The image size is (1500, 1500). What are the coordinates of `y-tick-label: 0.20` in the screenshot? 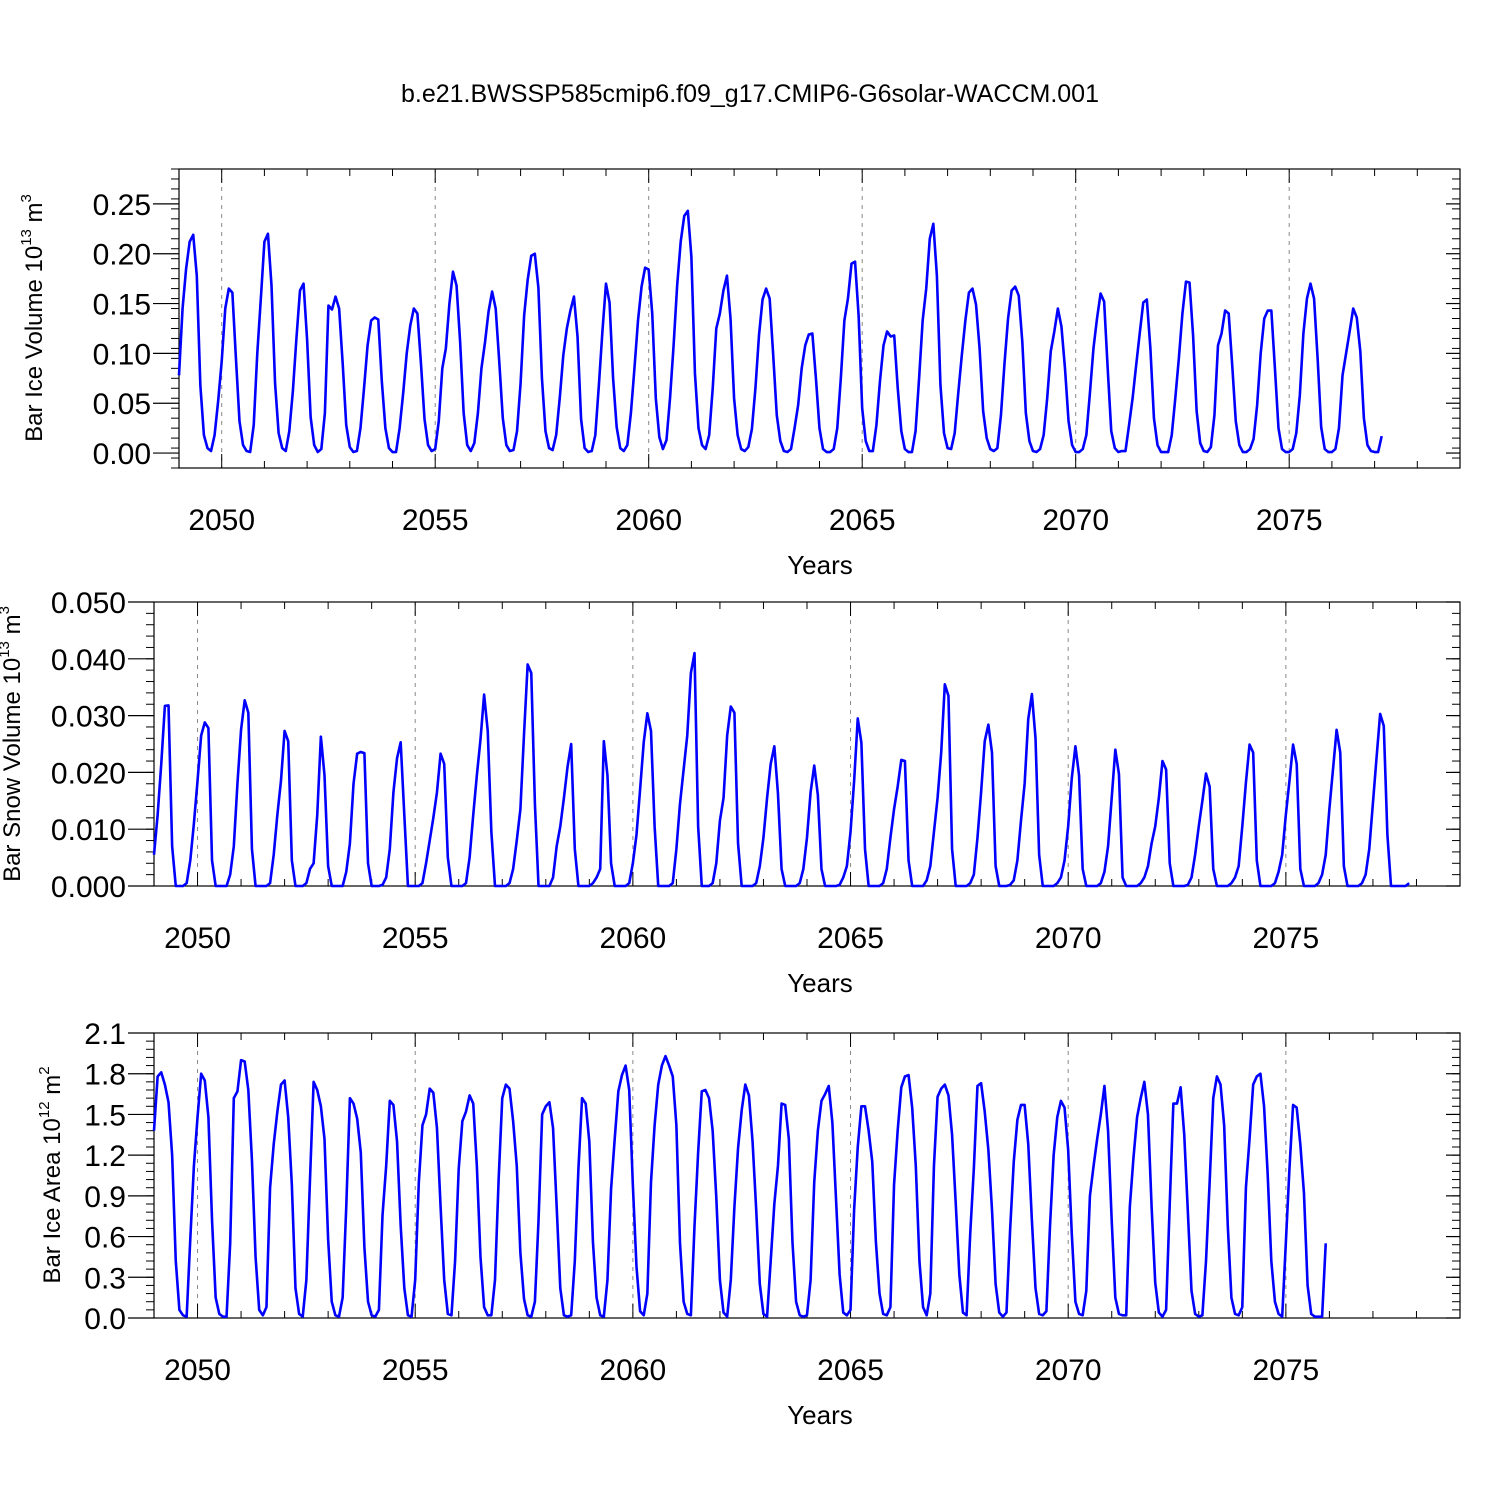 It's located at (122, 255).